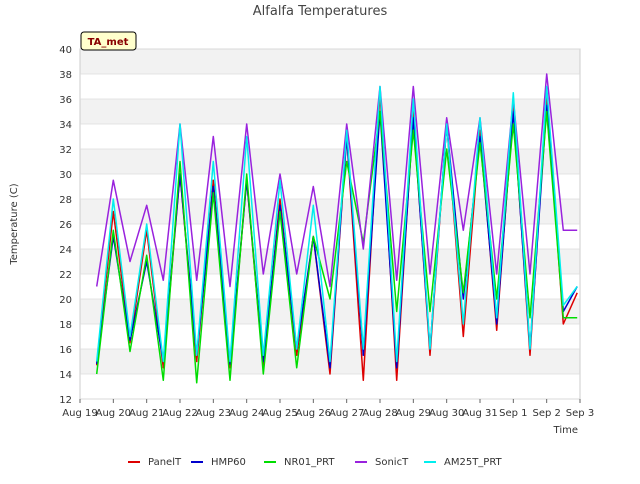 The width and height of the screenshot is (640, 484). What do you see at coordinates (65, 250) in the screenshot?
I see `y-tick-label: 24` at bounding box center [65, 250].